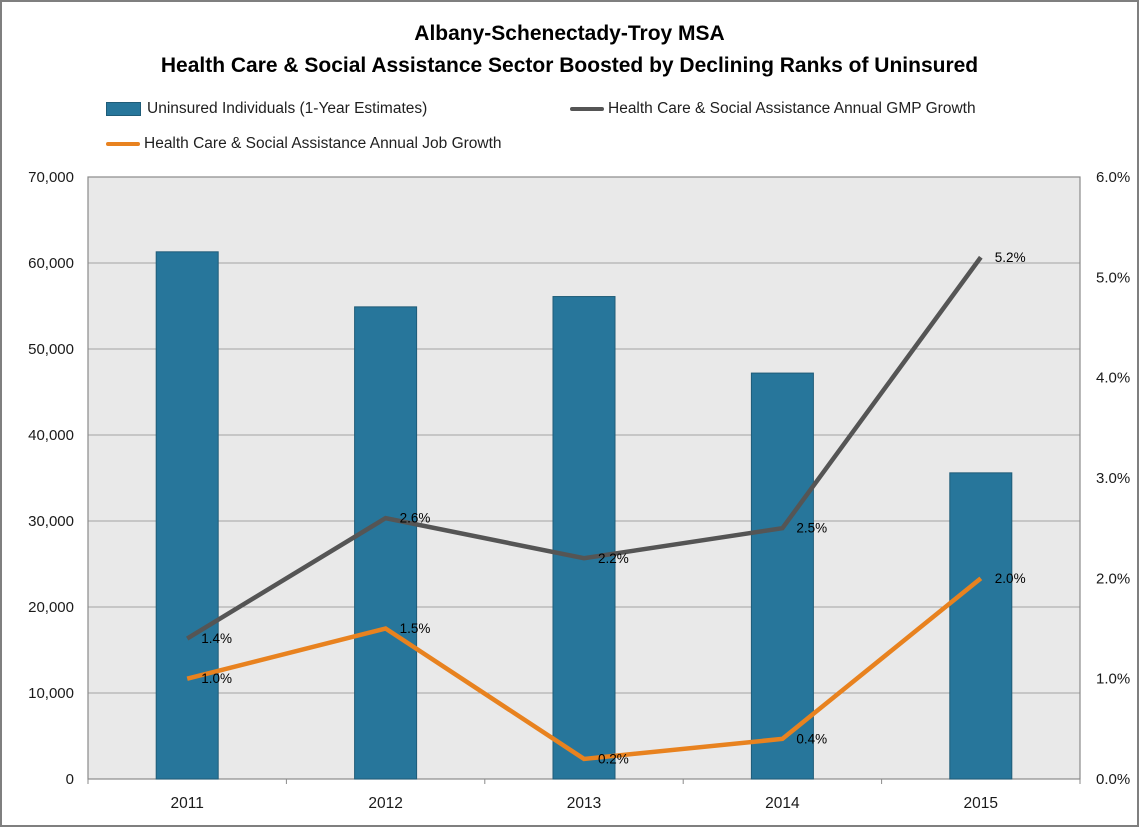 This screenshot has height=827, width=1139. What do you see at coordinates (415, 518) in the screenshot?
I see `gmp-line-point-label: 2.6%` at bounding box center [415, 518].